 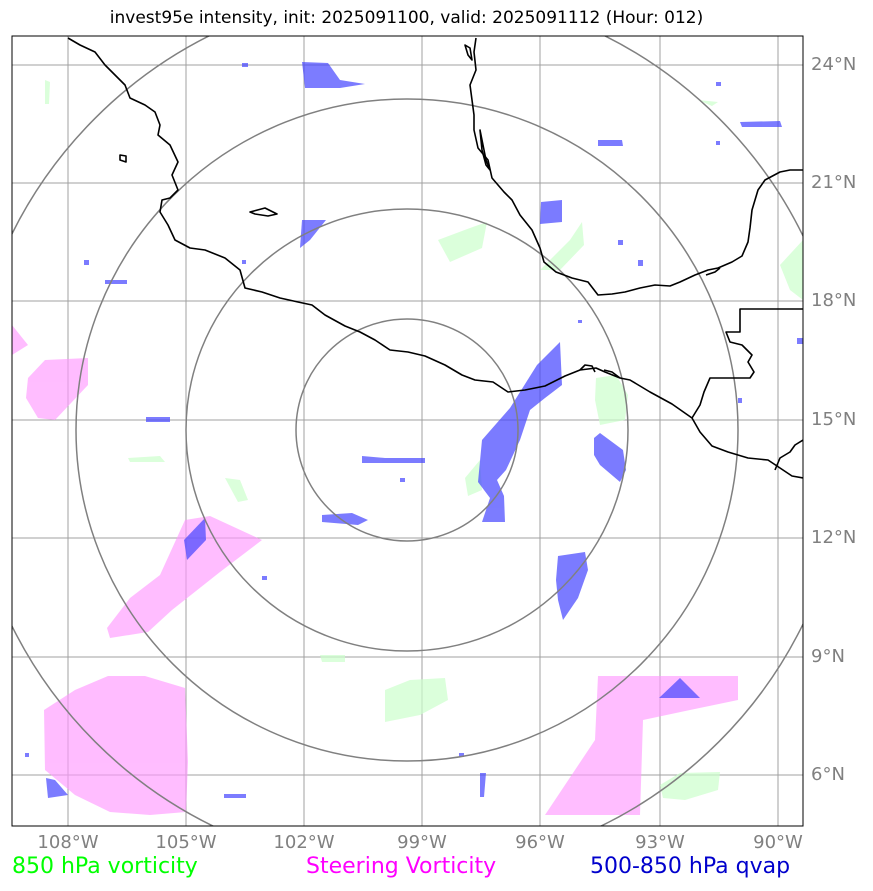 What do you see at coordinates (660, 842) in the screenshot?
I see `lon-label-93: 93°W` at bounding box center [660, 842].